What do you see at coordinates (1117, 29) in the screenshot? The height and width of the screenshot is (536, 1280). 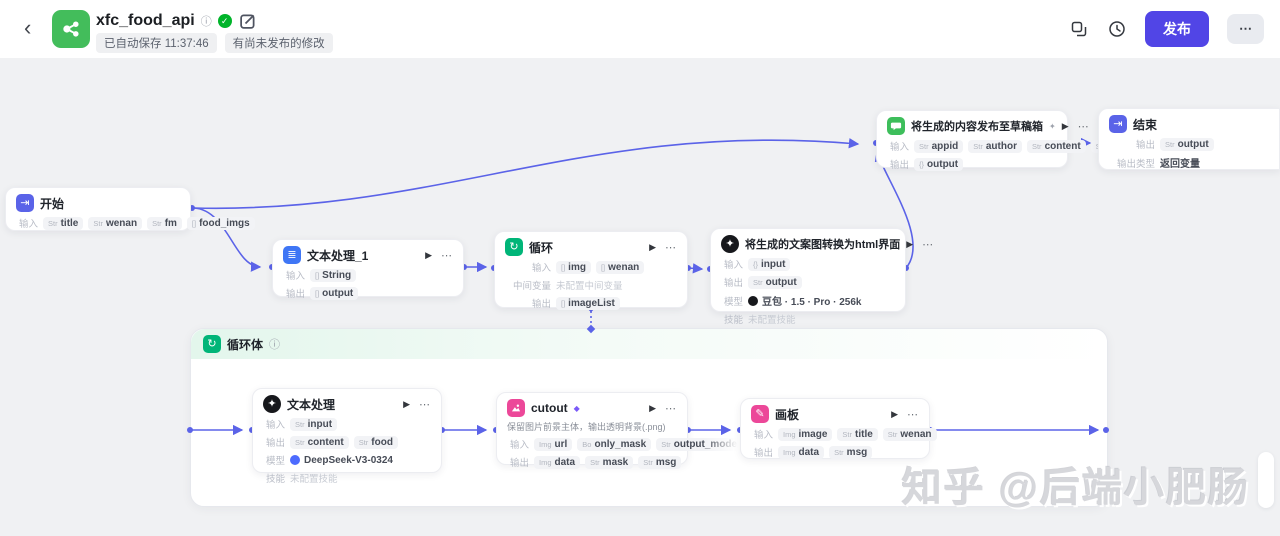 I see `history-icon` at bounding box center [1117, 29].